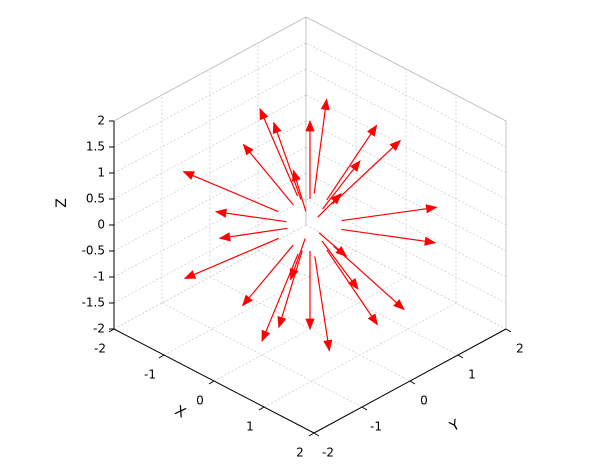 This screenshot has height=475, width=612. Describe the element at coordinates (376, 427) in the screenshot. I see `y-tick-label: -1` at that location.